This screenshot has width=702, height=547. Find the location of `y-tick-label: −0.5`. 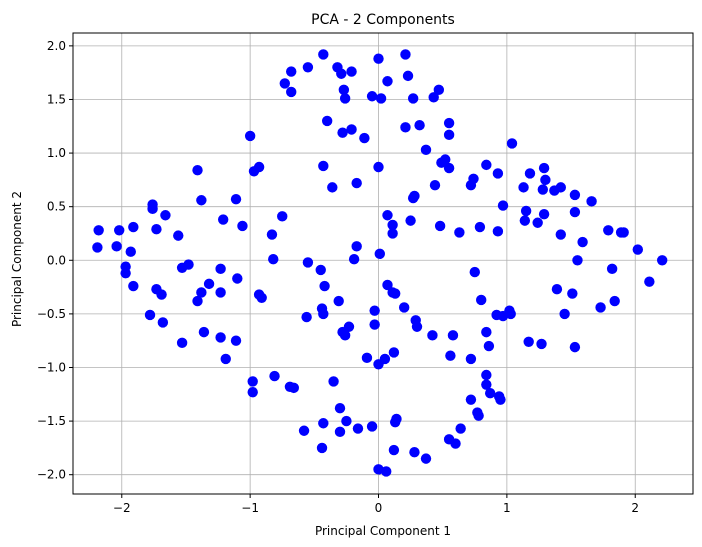

y-tick-label: −0.5 is located at coordinates (51, 314).